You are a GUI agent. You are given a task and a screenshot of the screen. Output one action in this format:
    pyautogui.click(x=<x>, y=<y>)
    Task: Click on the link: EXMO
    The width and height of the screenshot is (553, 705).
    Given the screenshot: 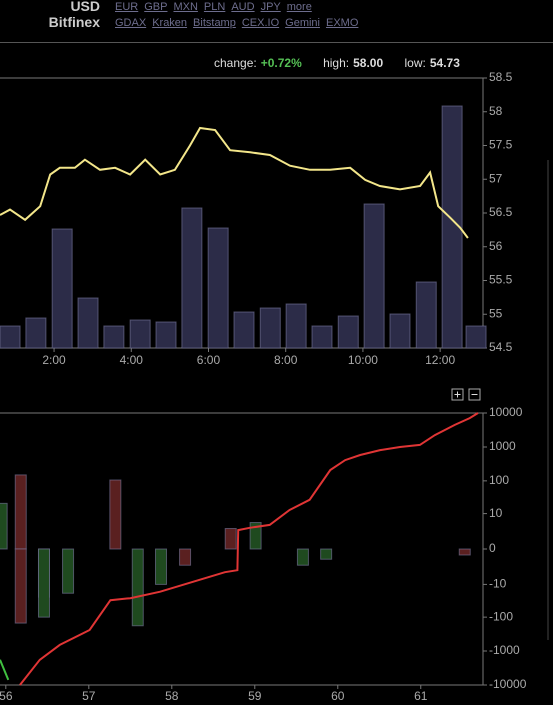 What is the action you would take?
    pyautogui.click(x=342, y=23)
    